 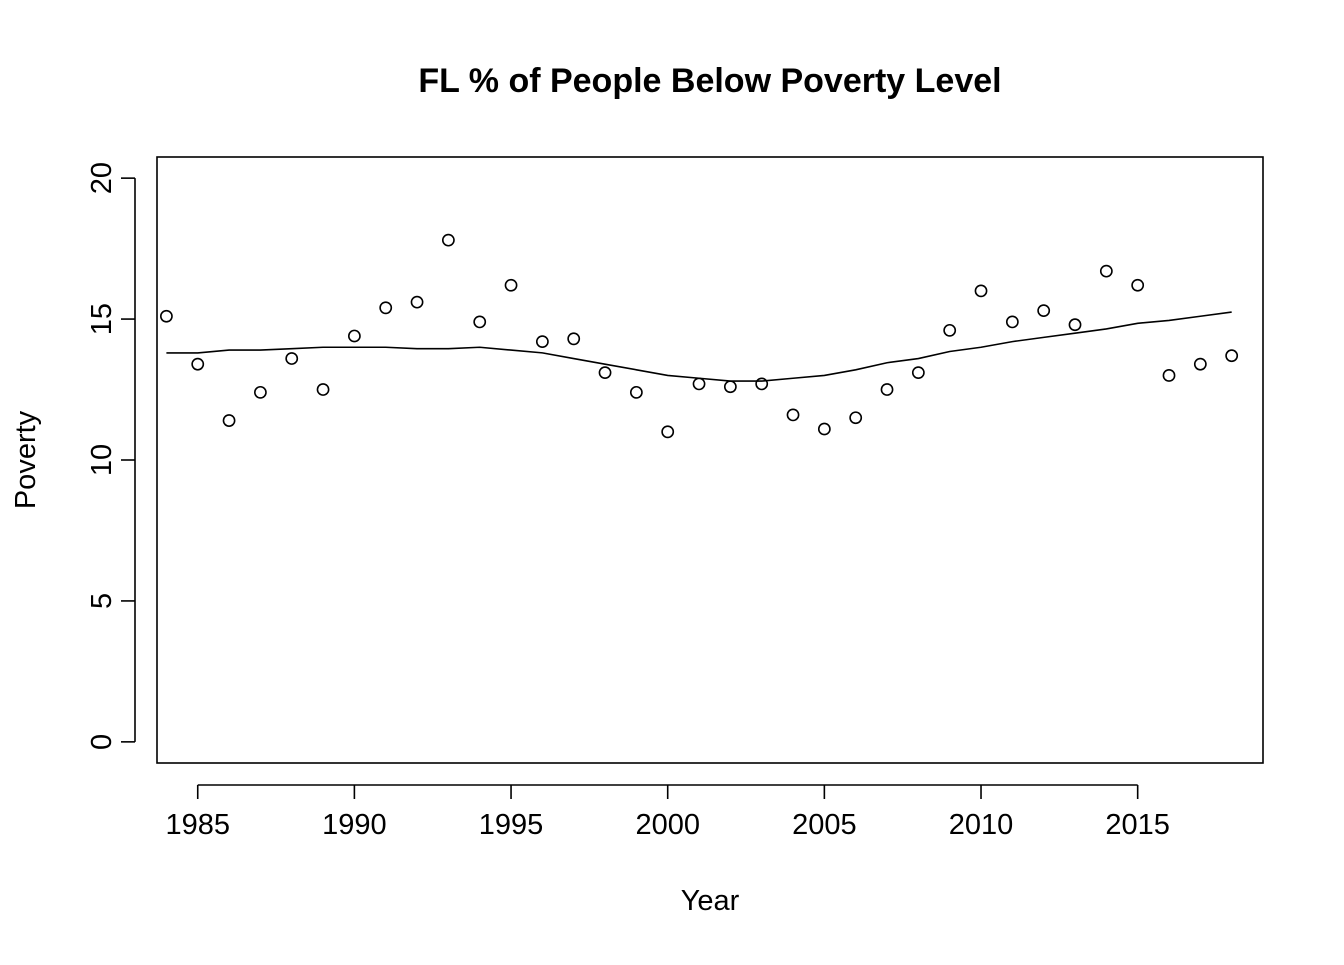 I want to click on y-tick-label: 10, so click(x=102, y=460).